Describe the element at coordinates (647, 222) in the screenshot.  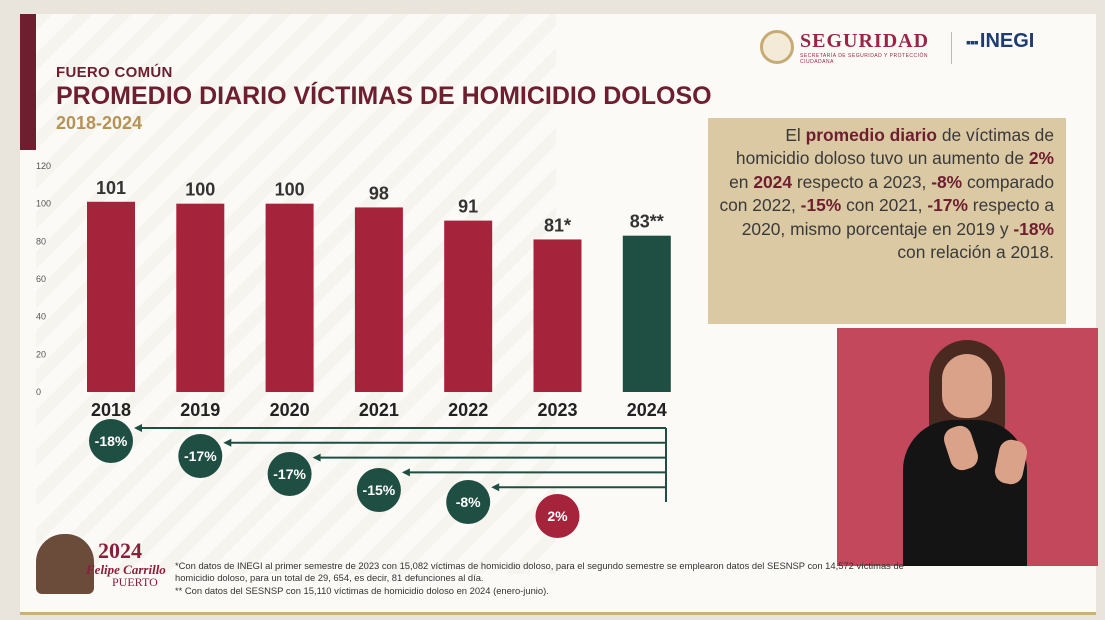
I see `bar-value-label: 83**` at that location.